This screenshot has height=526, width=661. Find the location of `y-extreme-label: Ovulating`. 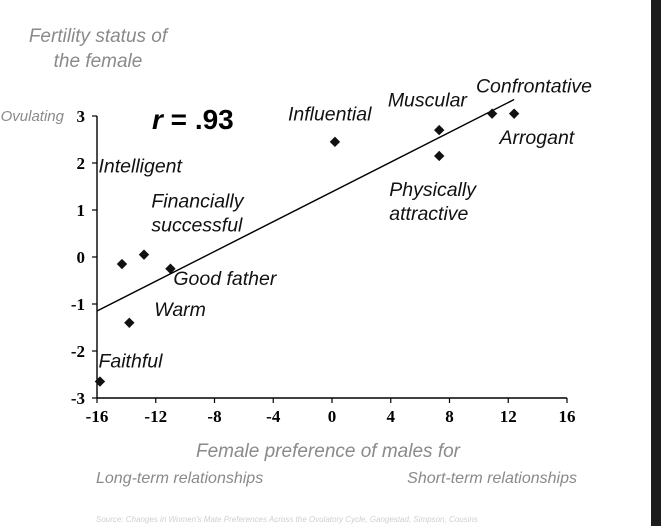

y-extreme-label: Ovulating is located at coordinates (33, 116).